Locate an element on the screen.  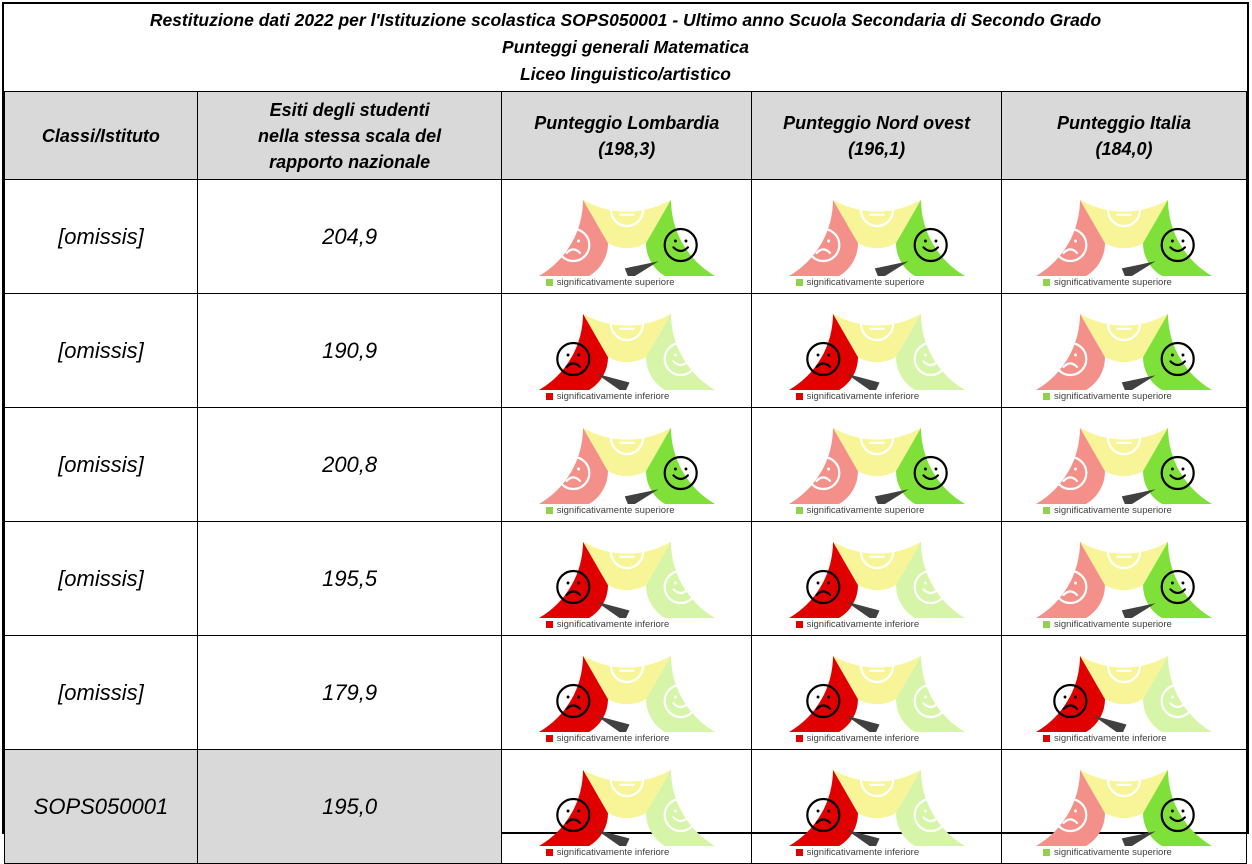
header-italia-label: Punteggio Italia is located at coordinates (1124, 122).